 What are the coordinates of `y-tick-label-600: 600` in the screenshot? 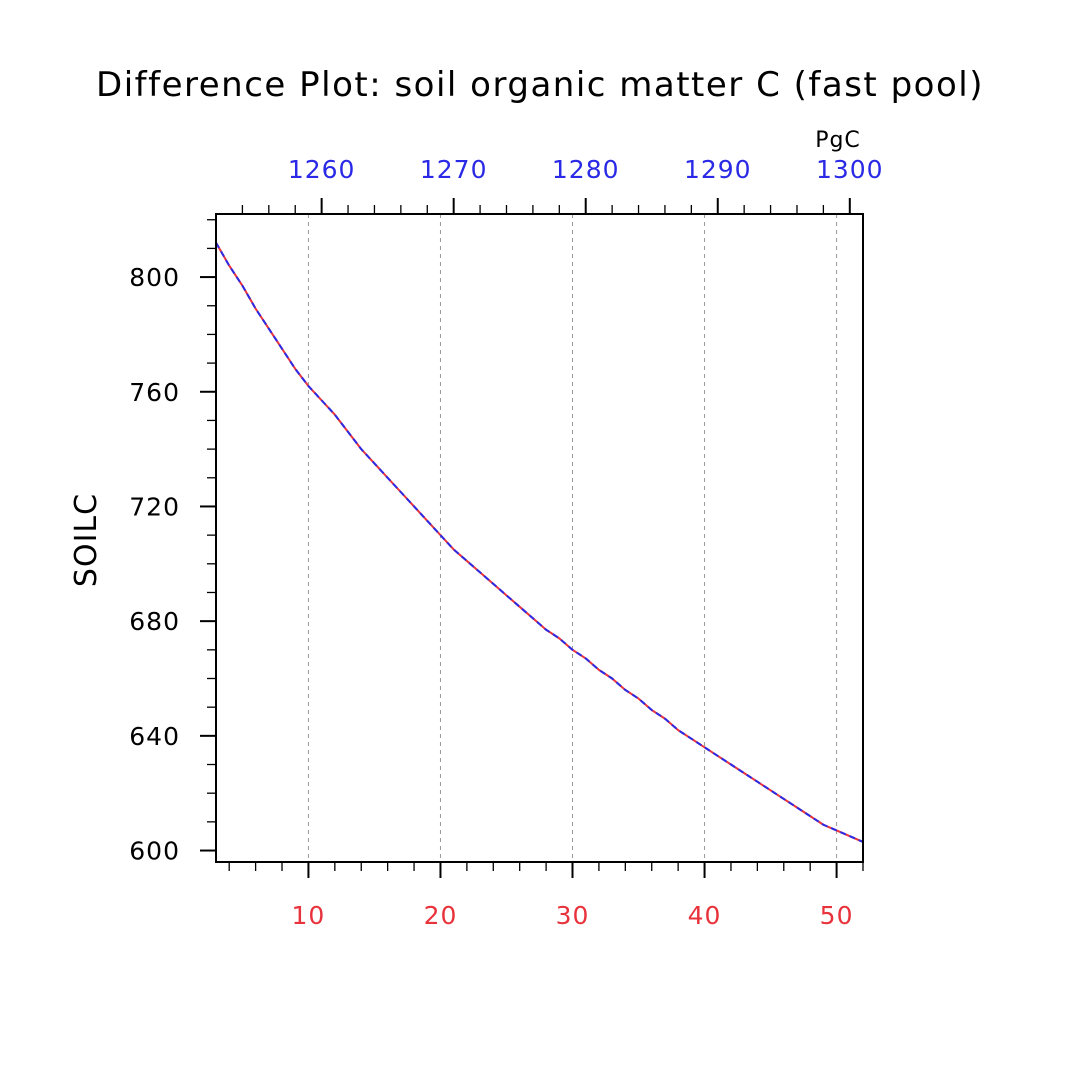 It's located at (154, 851).